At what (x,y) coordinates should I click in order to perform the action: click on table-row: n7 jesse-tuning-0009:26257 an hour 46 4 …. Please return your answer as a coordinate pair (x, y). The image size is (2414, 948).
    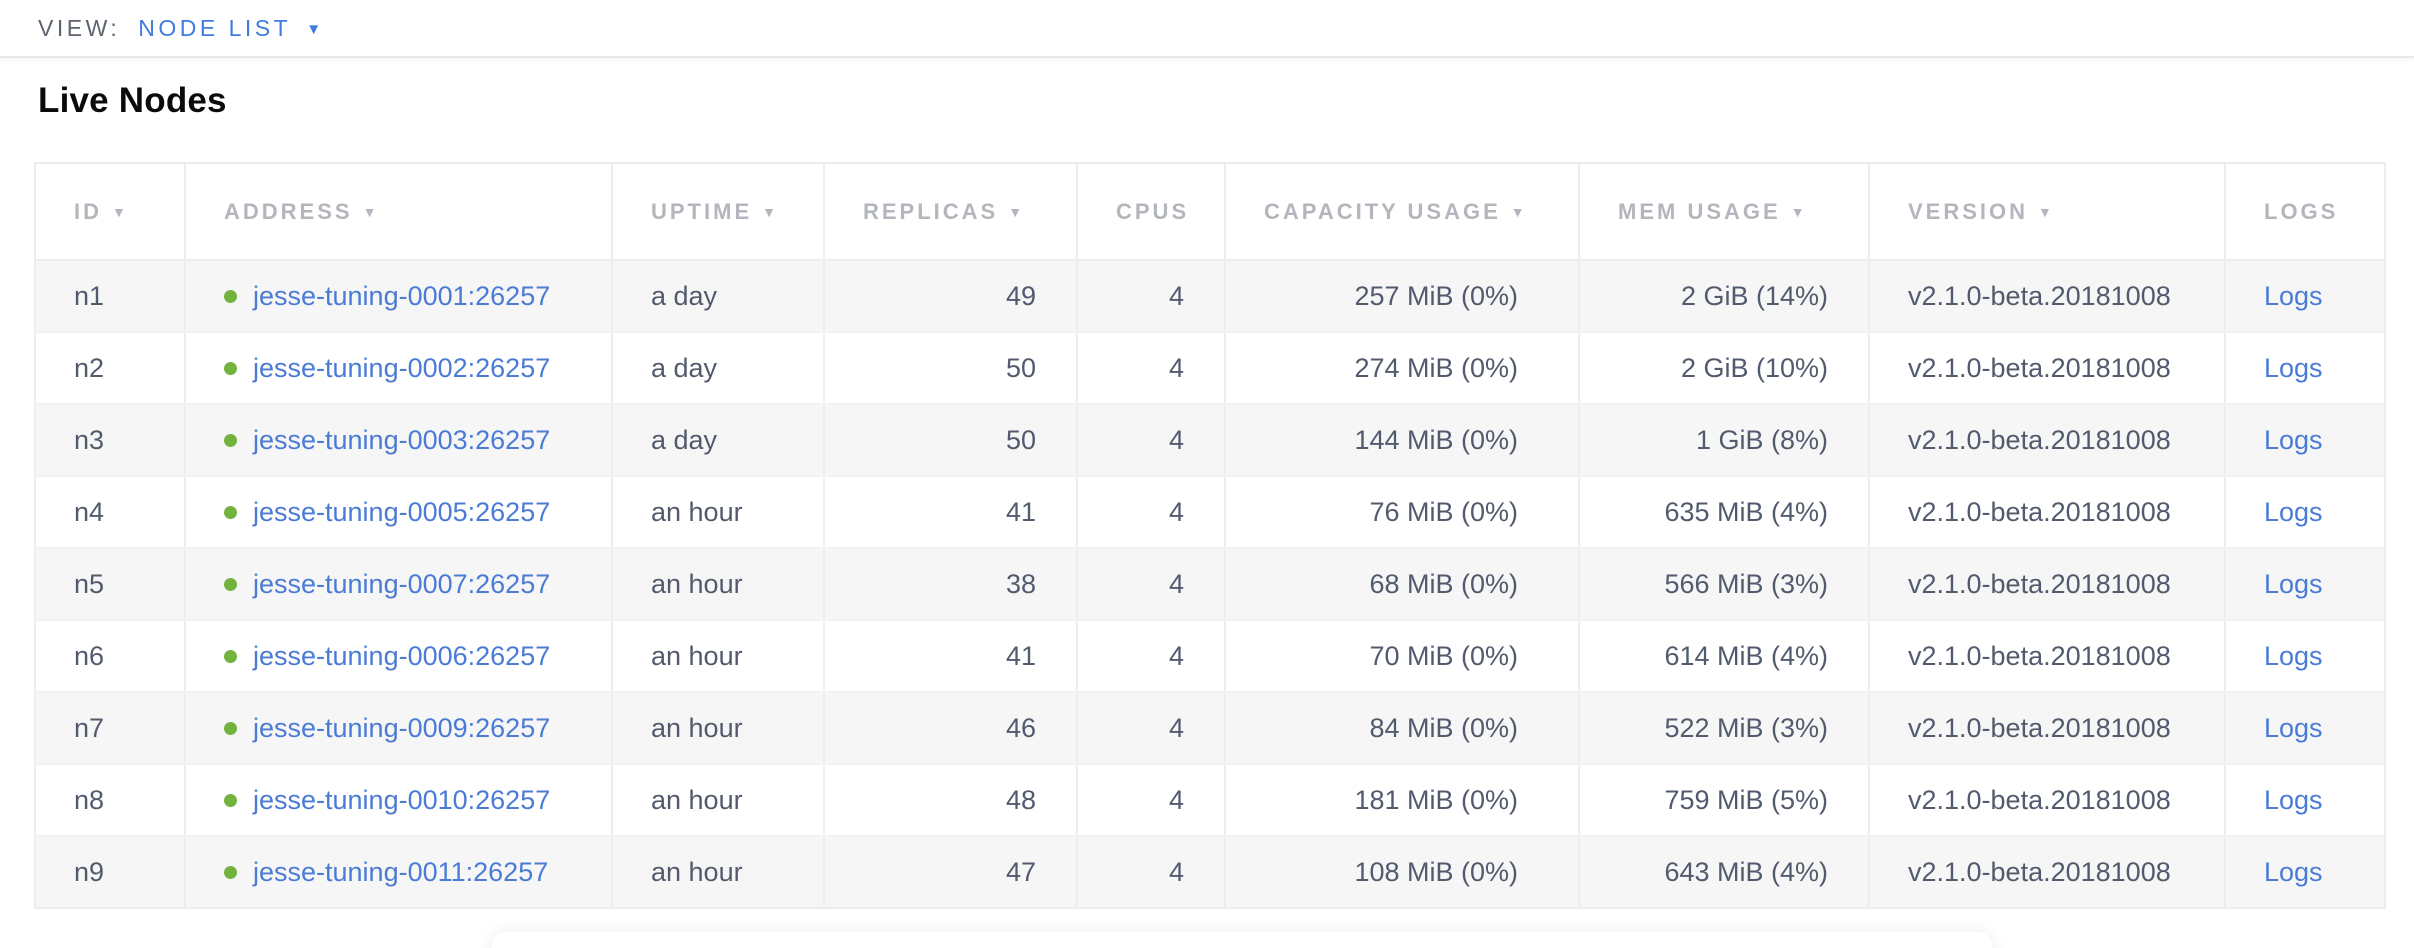
    Looking at the image, I should click on (1210, 728).